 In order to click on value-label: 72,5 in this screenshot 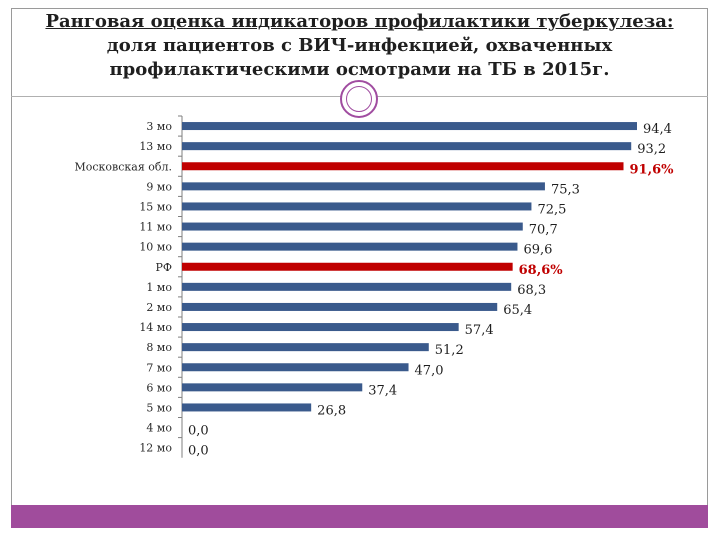, I will do `click(551, 209)`.